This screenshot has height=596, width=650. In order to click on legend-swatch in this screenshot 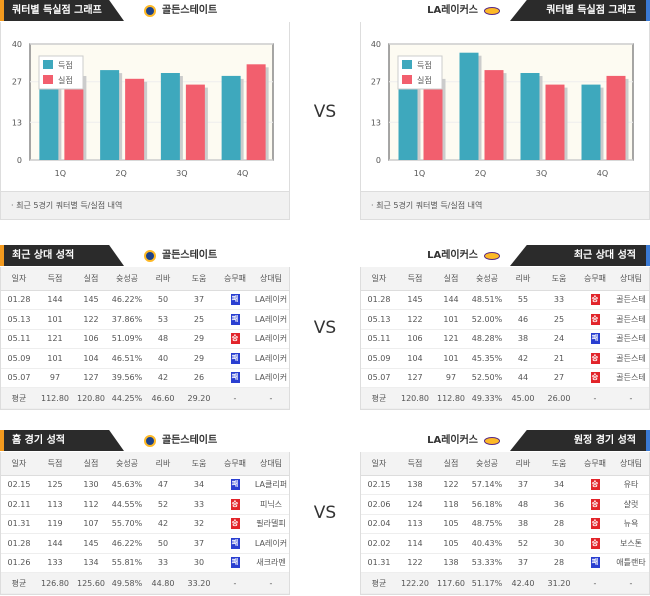, I will do `click(48, 79)`.